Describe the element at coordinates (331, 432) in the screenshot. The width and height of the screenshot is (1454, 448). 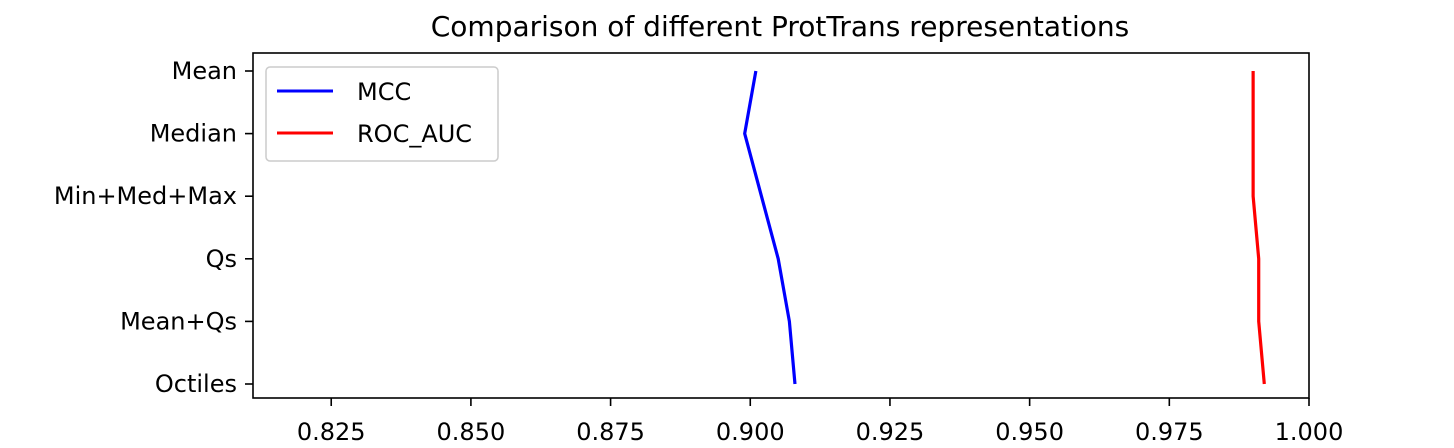
I see `x-tick-label-0-825: 0.825` at that location.